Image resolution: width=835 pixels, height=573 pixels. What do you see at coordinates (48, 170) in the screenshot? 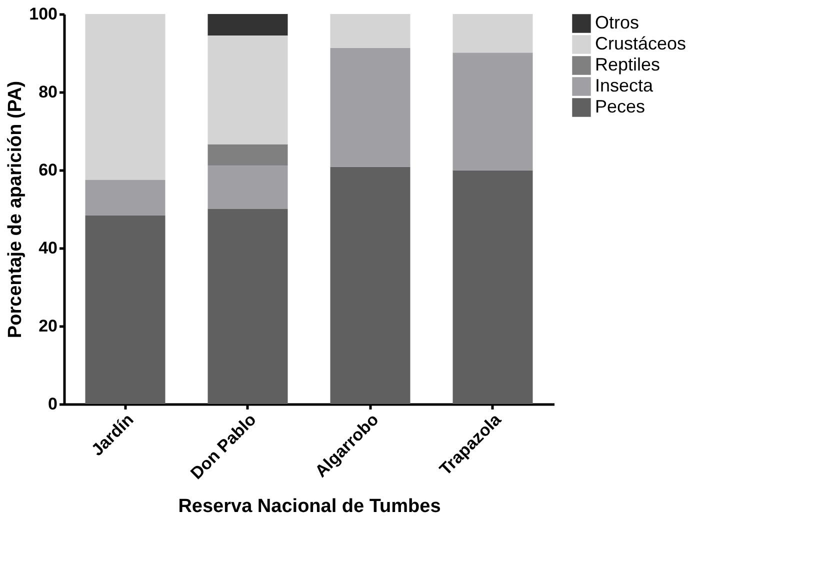
I see `y-tick-label: 60` at bounding box center [48, 170].